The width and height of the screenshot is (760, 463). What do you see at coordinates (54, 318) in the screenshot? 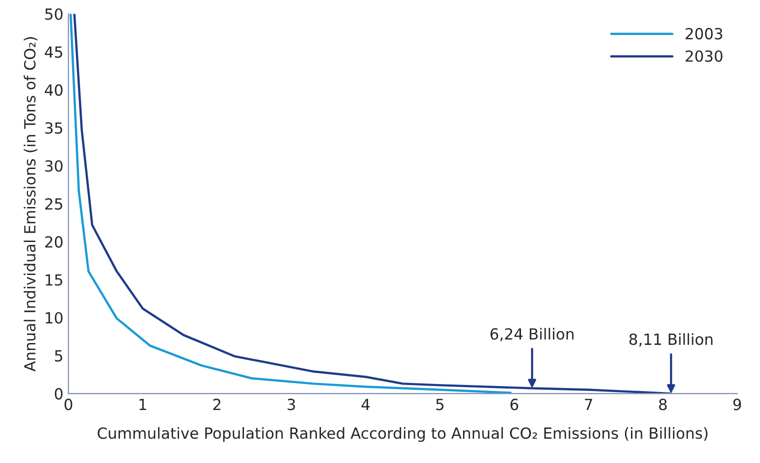
I see `y-tick-label: 10` at bounding box center [54, 318].